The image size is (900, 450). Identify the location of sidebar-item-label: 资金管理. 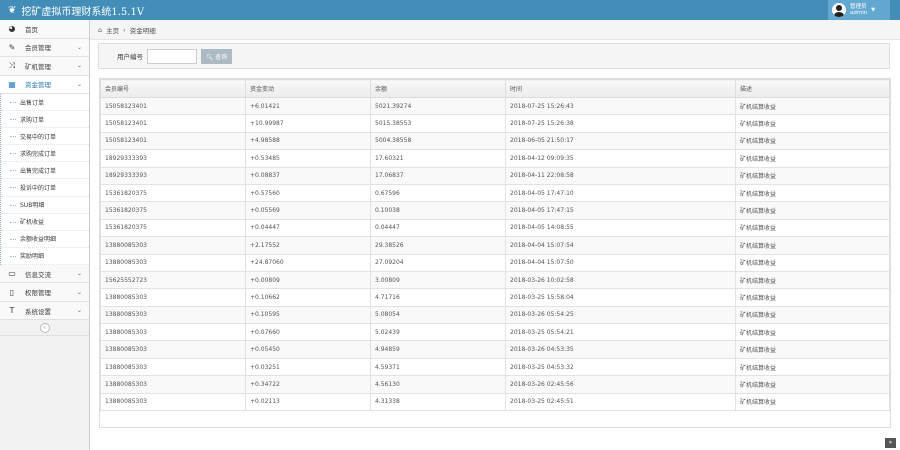
(38, 85).